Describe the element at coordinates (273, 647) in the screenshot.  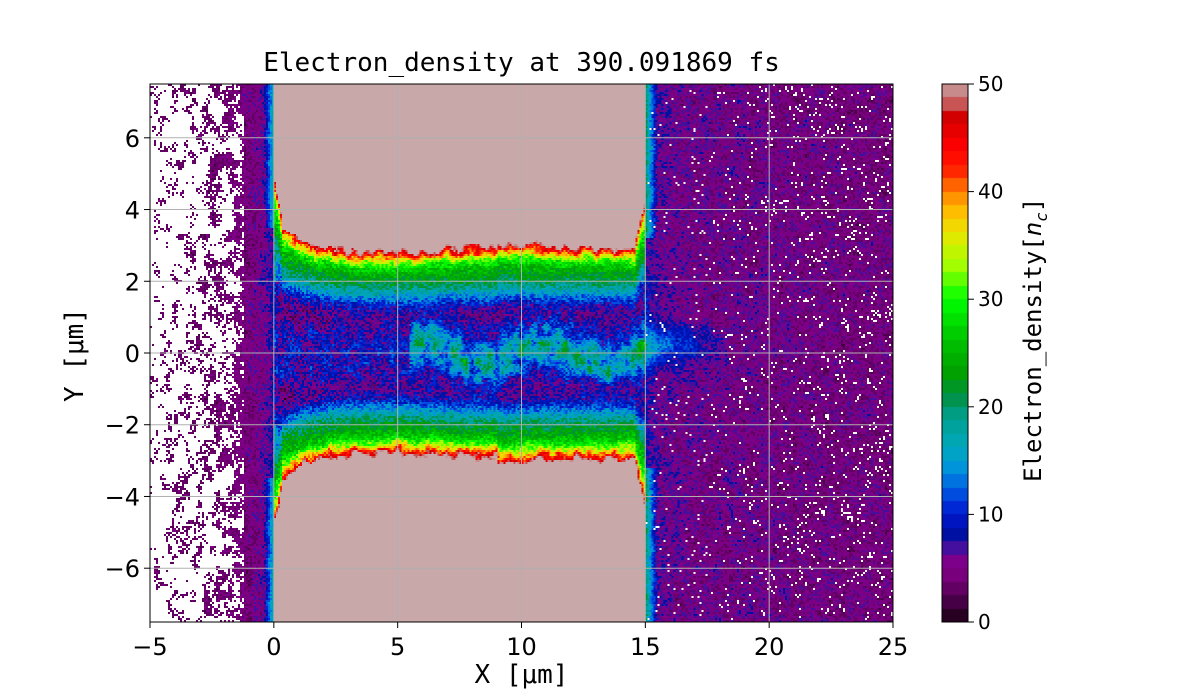
I see `x-tick-label: 0` at that location.